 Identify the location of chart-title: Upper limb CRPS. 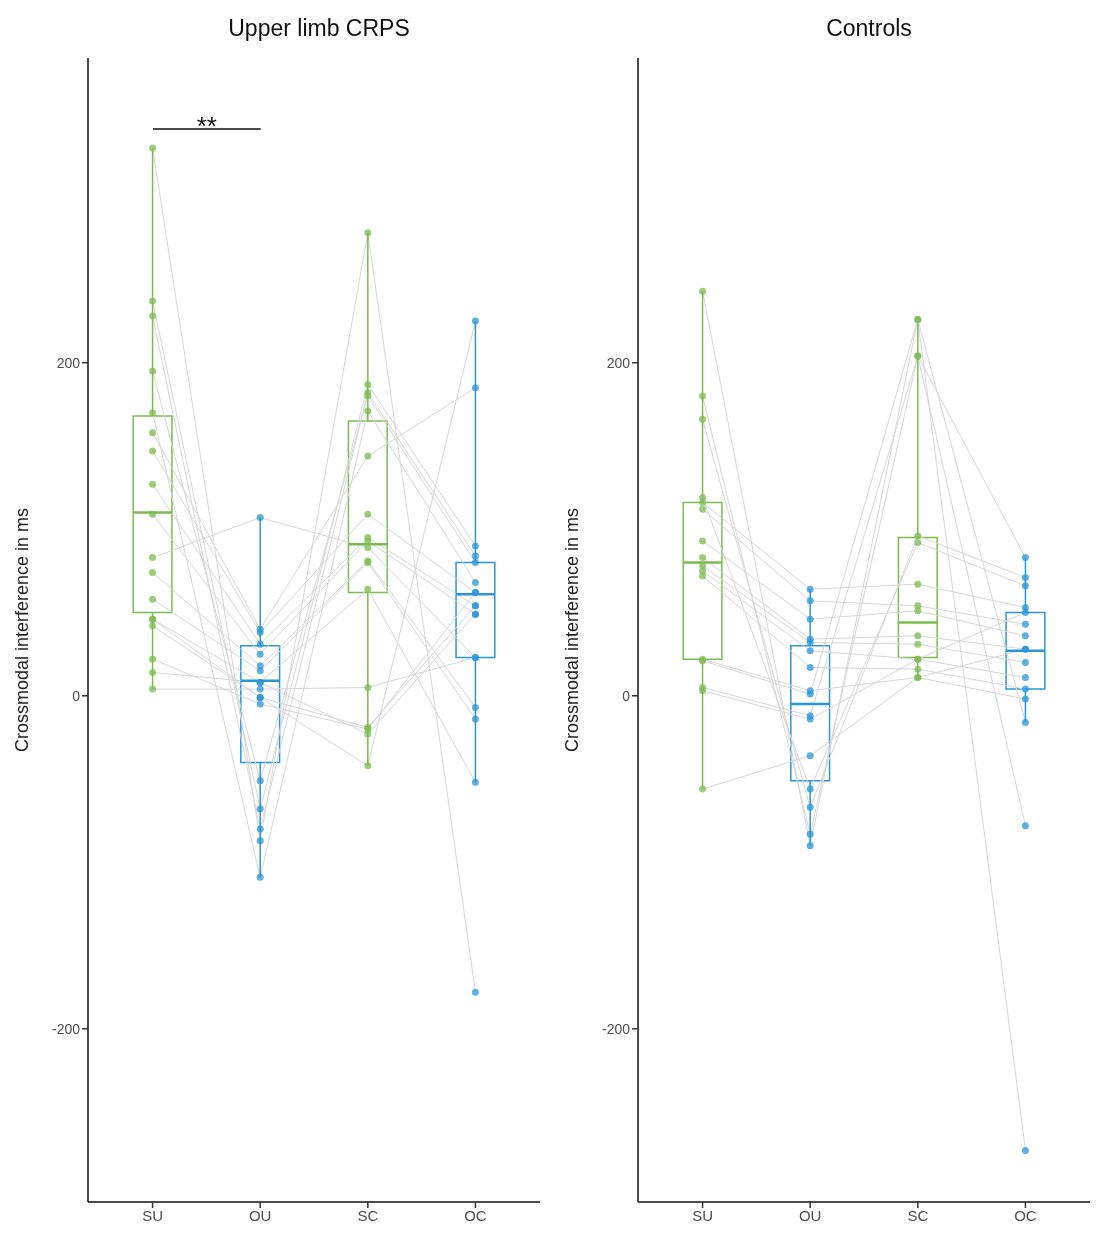
(319, 28).